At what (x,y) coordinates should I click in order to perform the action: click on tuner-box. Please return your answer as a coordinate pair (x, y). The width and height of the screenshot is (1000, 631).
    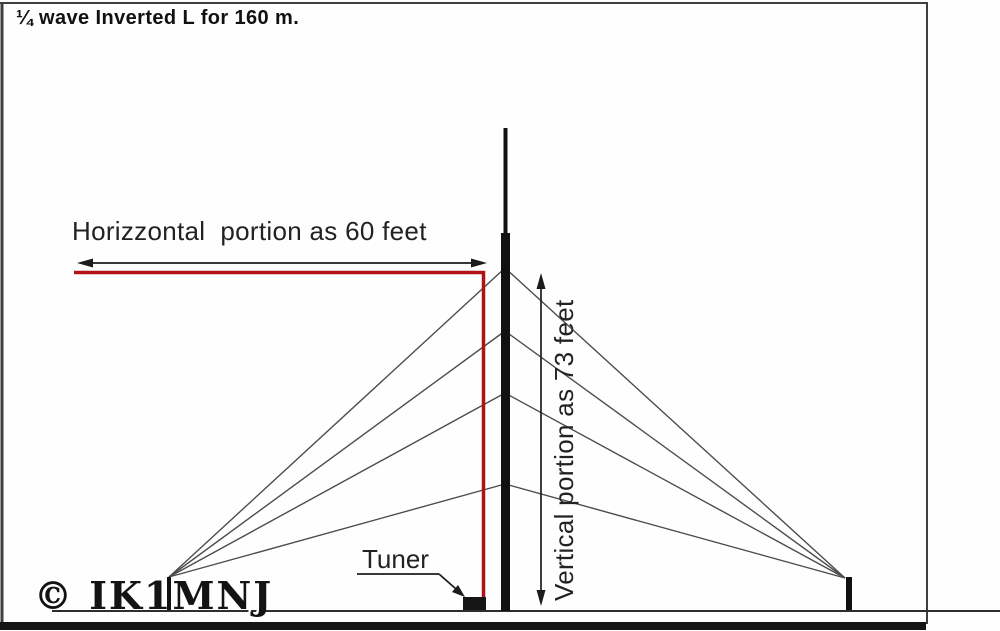
    Looking at the image, I should click on (474, 603).